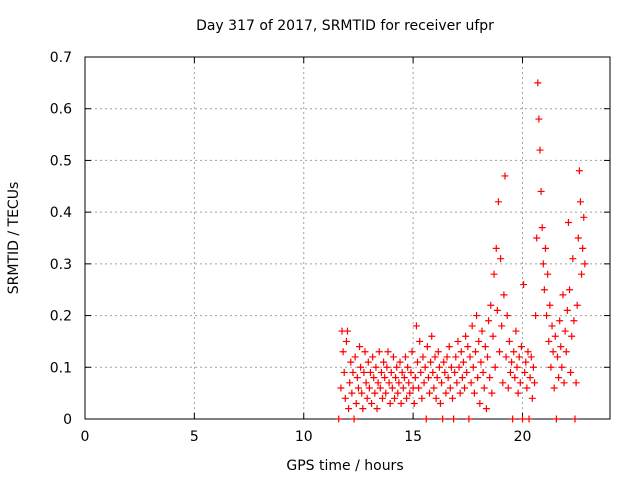  I want to click on y-tick-label: 0.4, so click(61, 213).